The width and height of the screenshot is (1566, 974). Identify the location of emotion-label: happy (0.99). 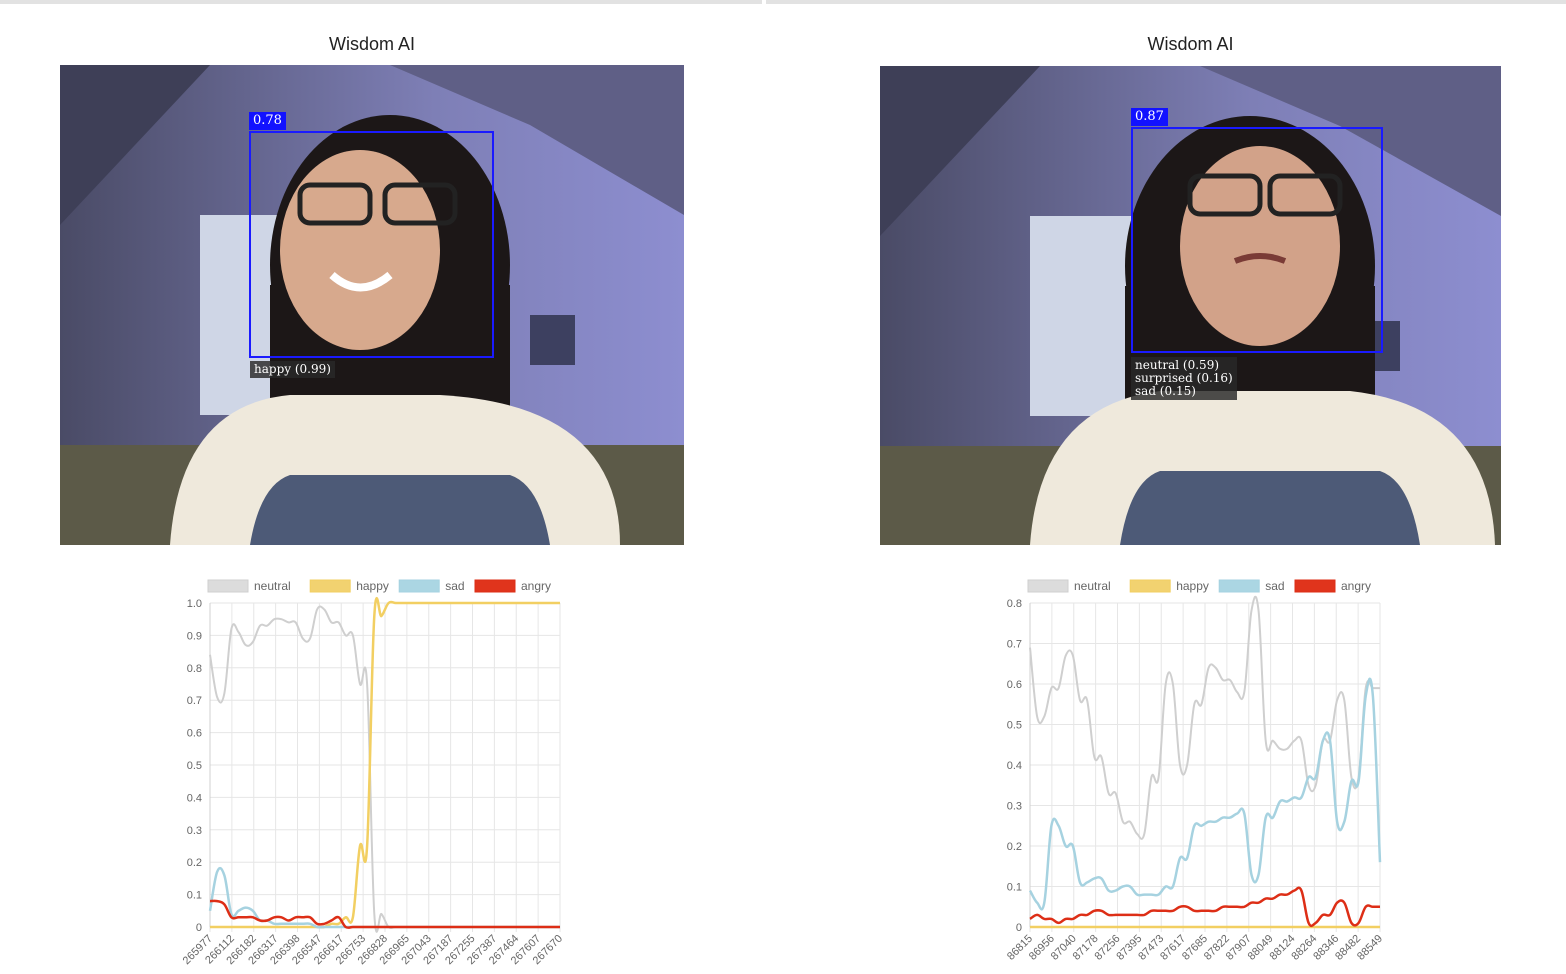
(292, 369).